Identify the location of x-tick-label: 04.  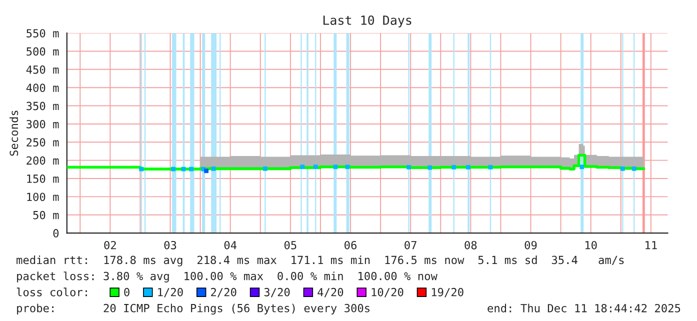
(230, 245).